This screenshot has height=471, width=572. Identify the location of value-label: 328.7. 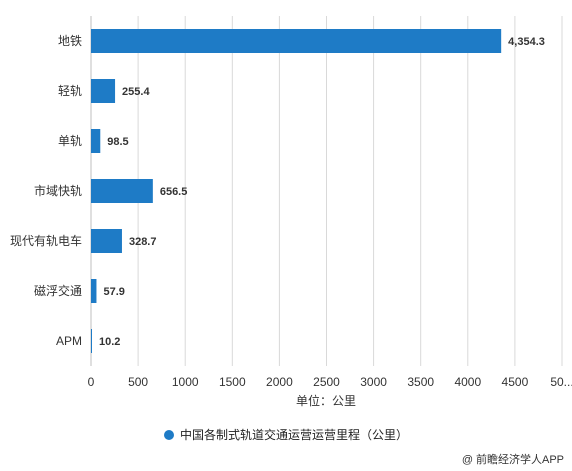
(143, 242).